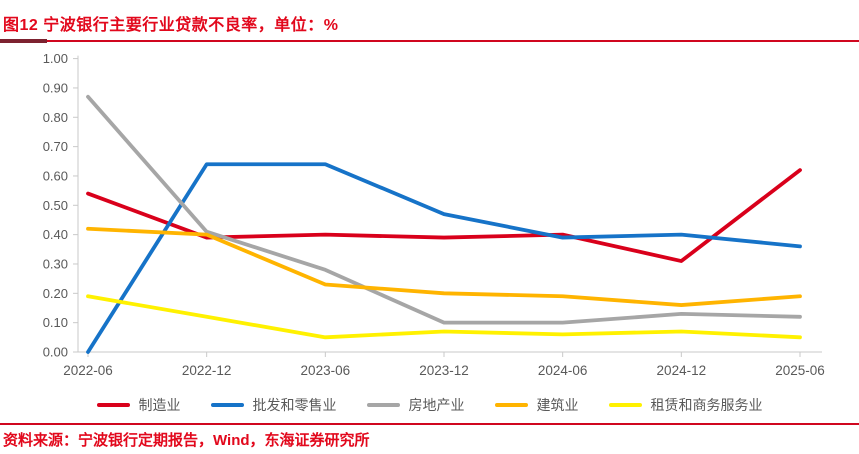  What do you see at coordinates (55, 175) in the screenshot?
I see `y-tick-label: 0.60` at bounding box center [55, 175].